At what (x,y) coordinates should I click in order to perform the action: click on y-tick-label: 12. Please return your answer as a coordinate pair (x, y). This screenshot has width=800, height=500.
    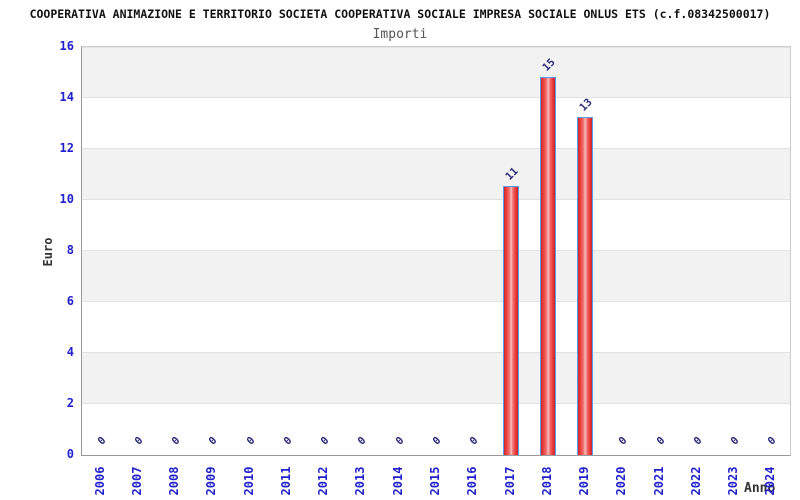
    Looking at the image, I should click on (66, 148).